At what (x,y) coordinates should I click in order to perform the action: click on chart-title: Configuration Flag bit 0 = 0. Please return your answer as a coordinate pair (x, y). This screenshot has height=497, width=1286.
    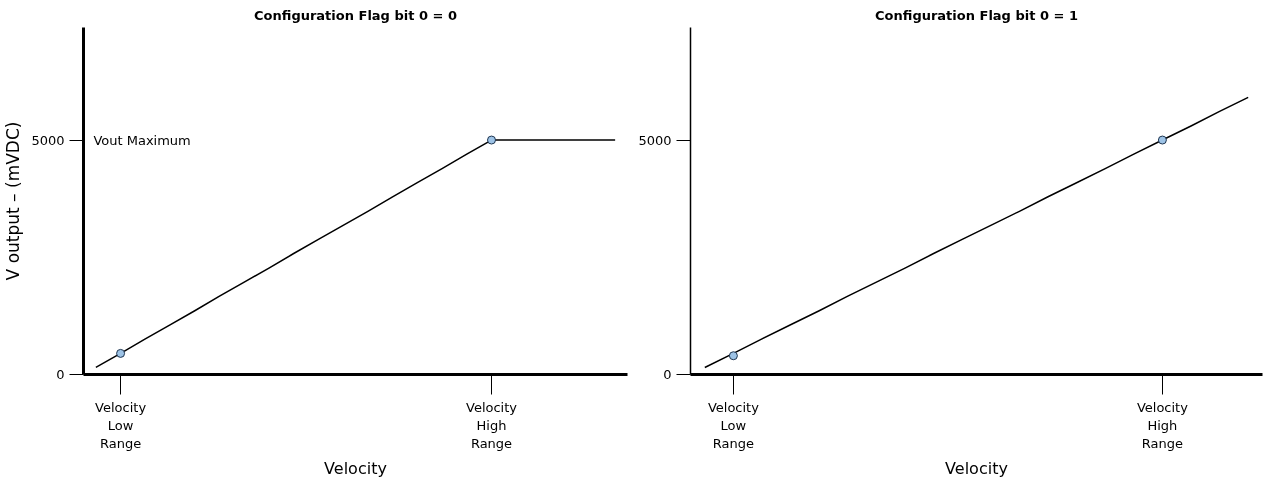
    Looking at the image, I should click on (355, 15).